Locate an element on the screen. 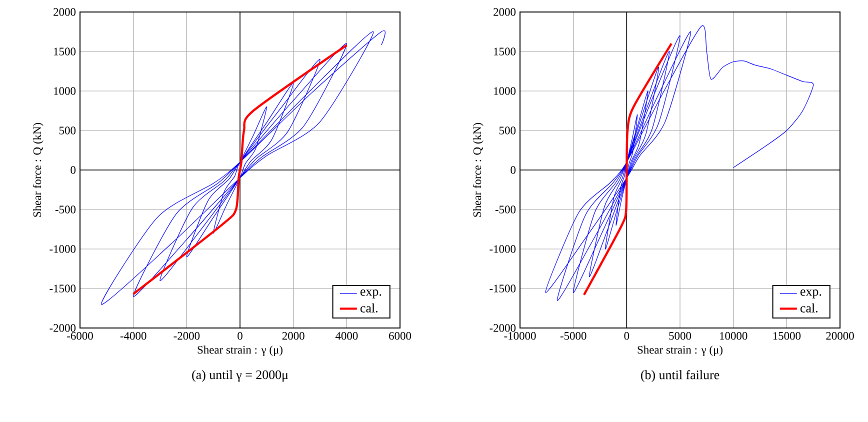 This screenshot has width=868, height=422. text: (b) until failure is located at coordinates (680, 376).